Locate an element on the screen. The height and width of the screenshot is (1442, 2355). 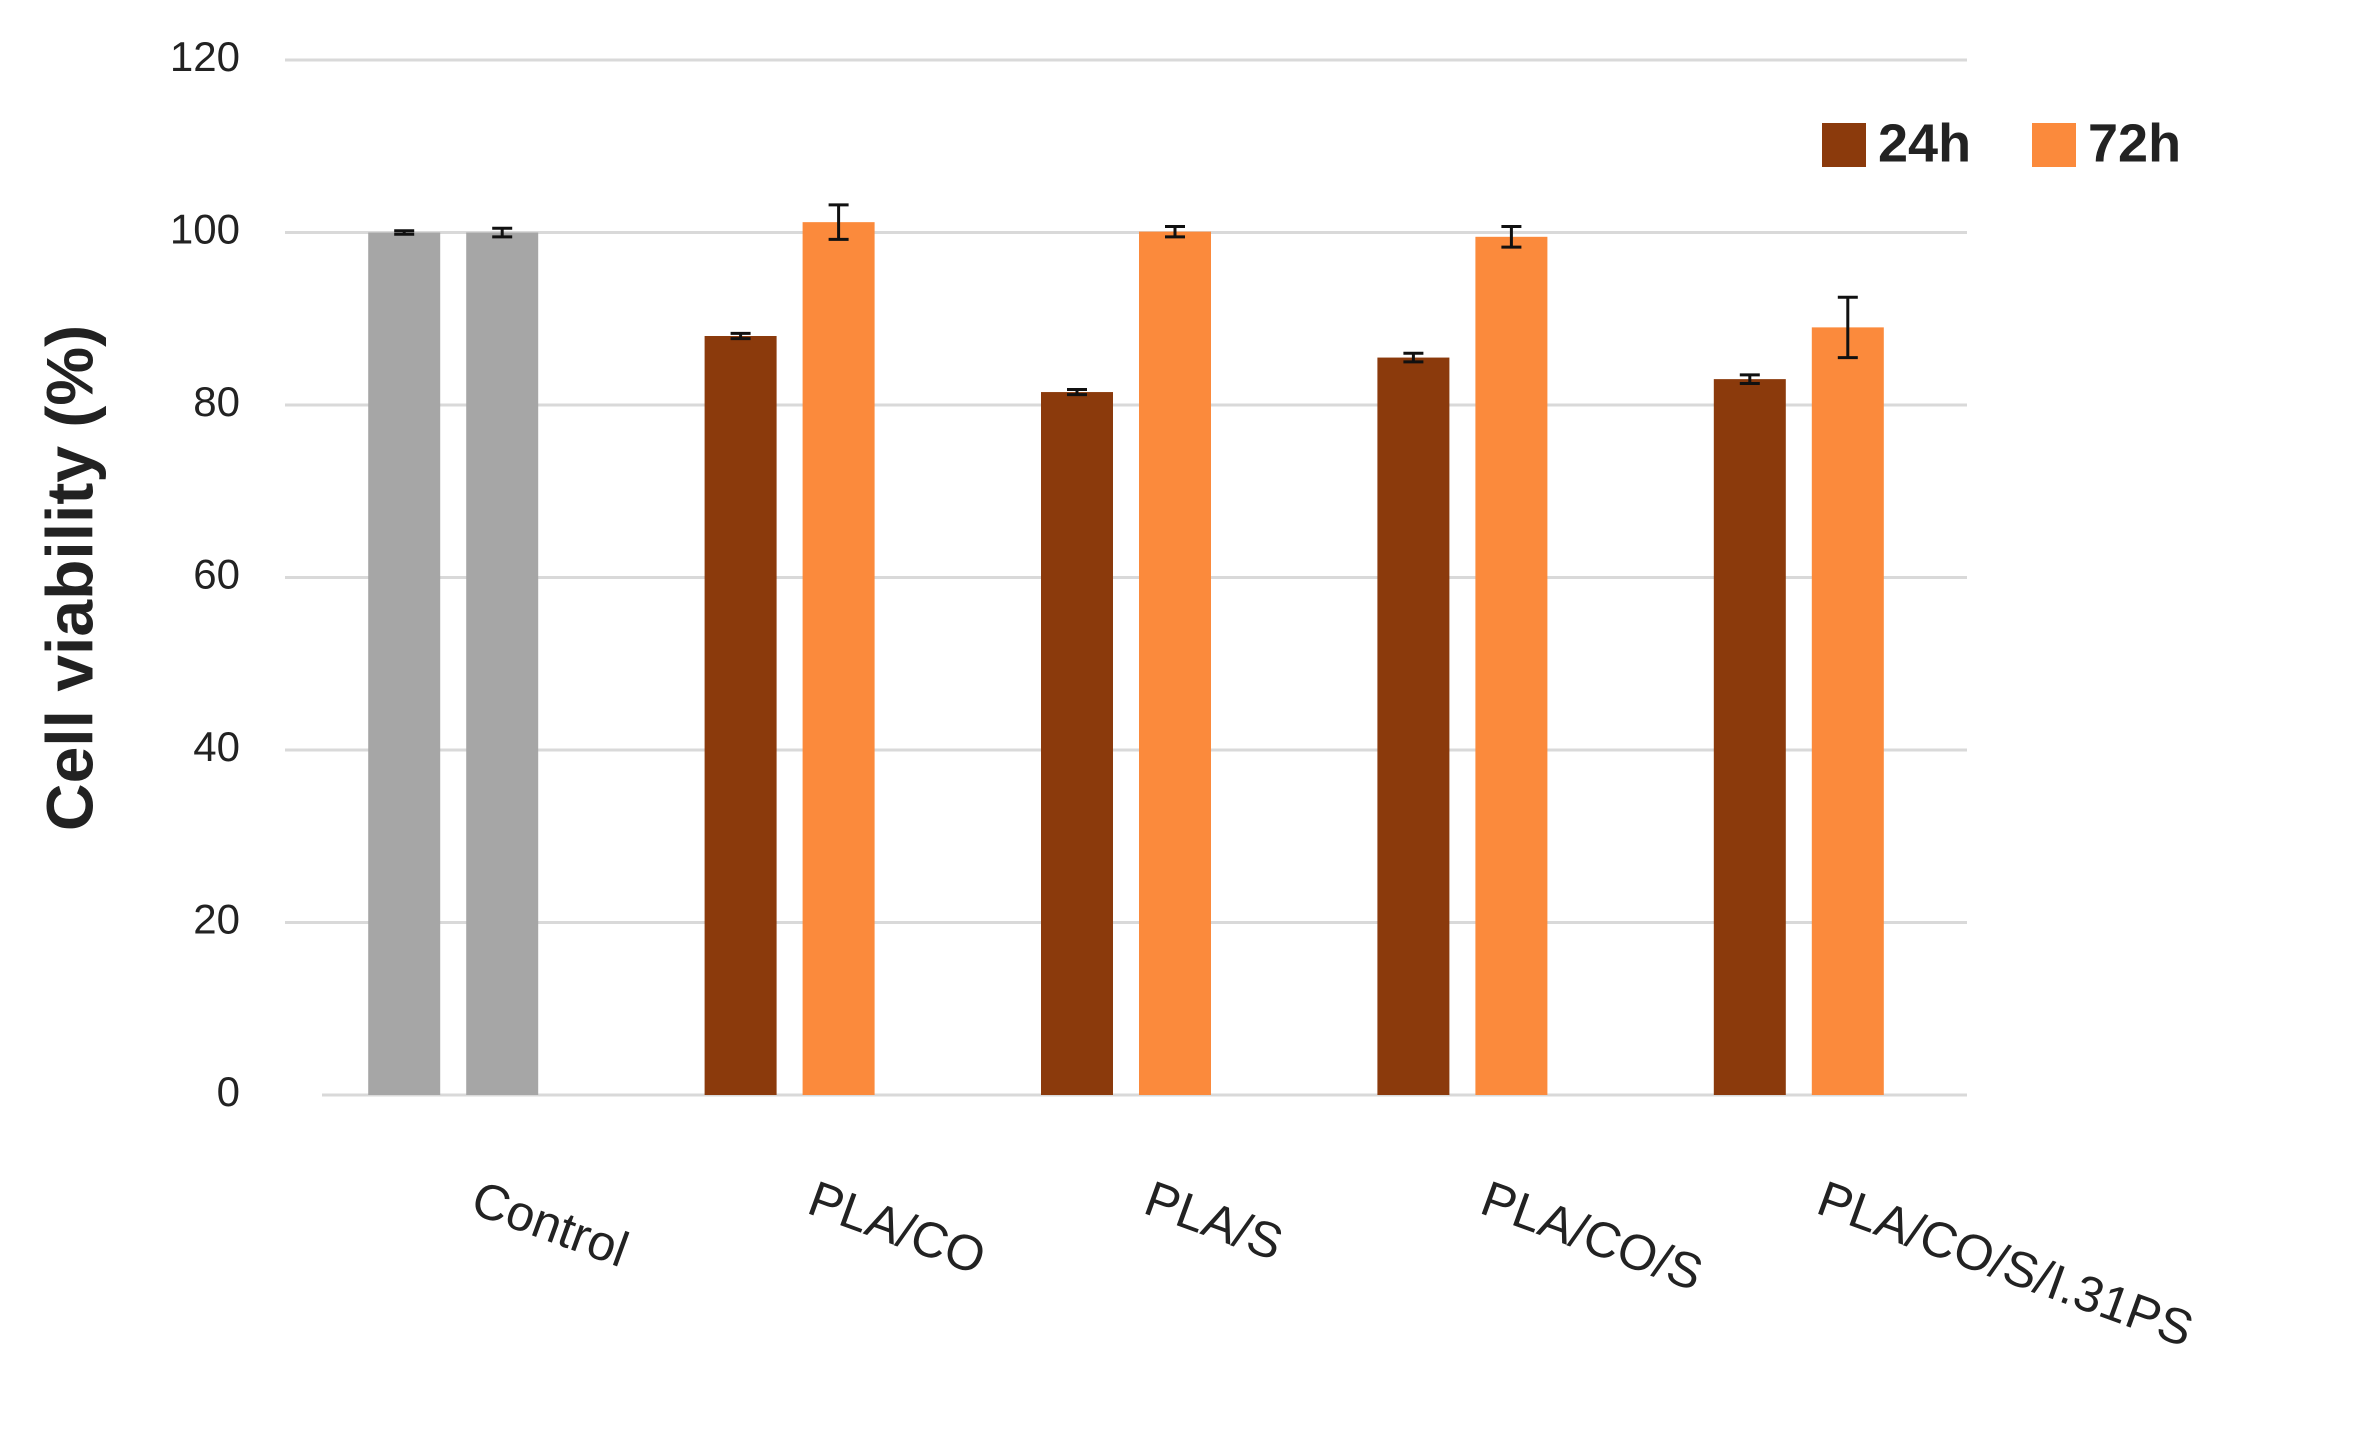
y-tick-label: 40 is located at coordinates (216, 746).